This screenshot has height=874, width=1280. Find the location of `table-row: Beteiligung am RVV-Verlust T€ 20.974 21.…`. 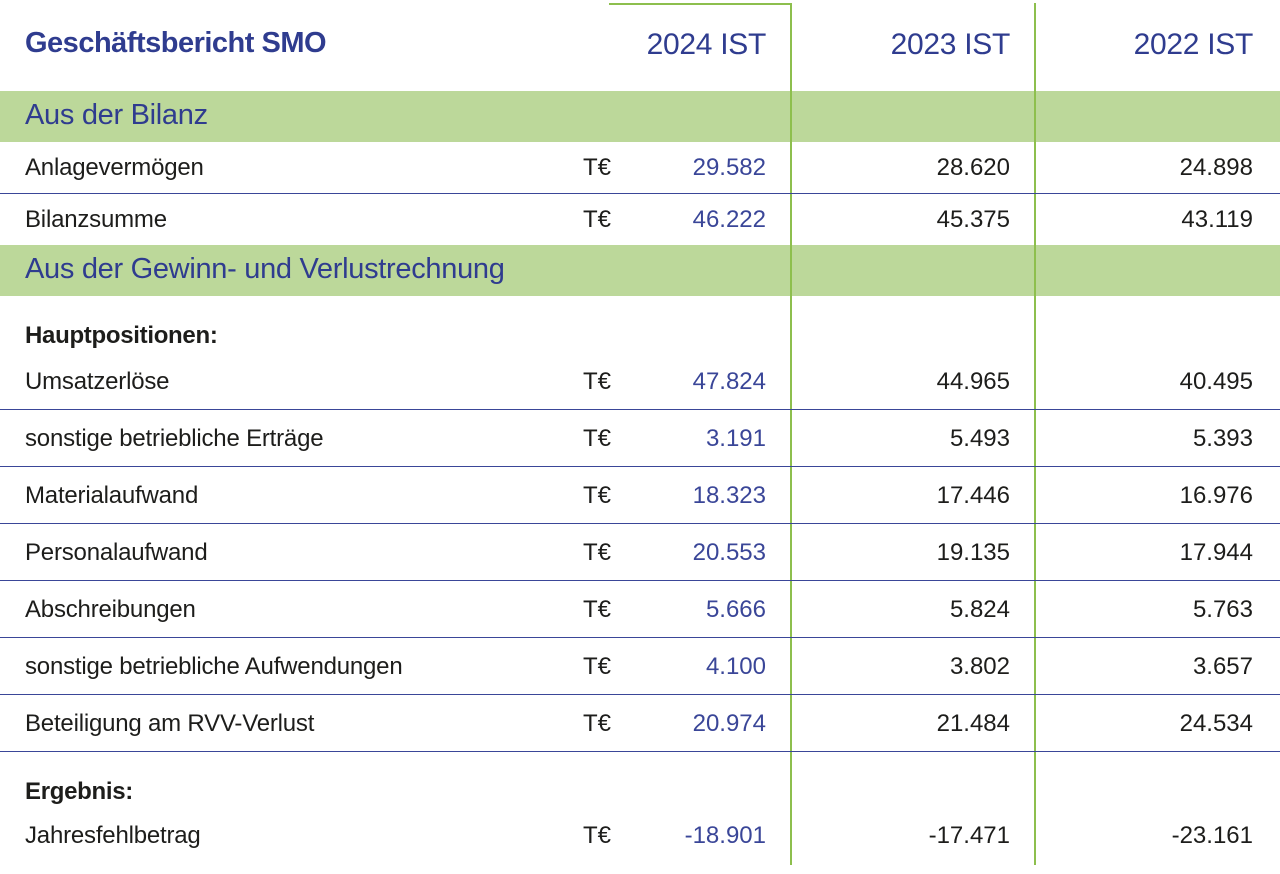

table-row: Beteiligung am RVV-Verlust T€ 20.974 21.… is located at coordinates (640, 723).